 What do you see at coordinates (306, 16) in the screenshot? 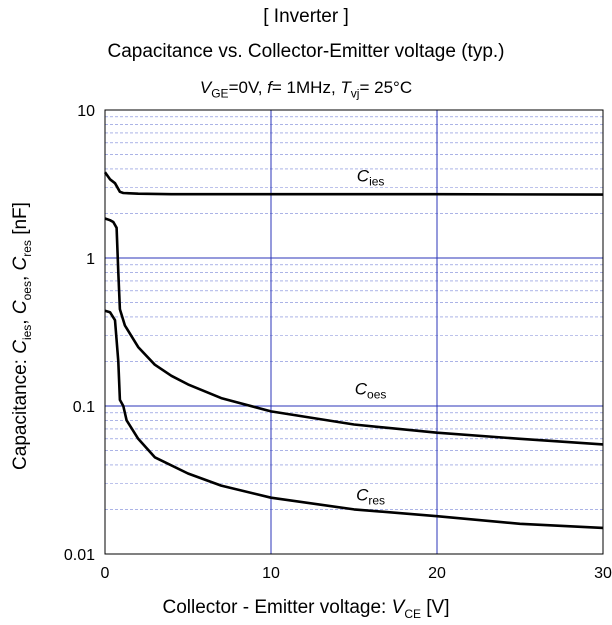
I see `chart-title: [ Inverter ]` at bounding box center [306, 16].